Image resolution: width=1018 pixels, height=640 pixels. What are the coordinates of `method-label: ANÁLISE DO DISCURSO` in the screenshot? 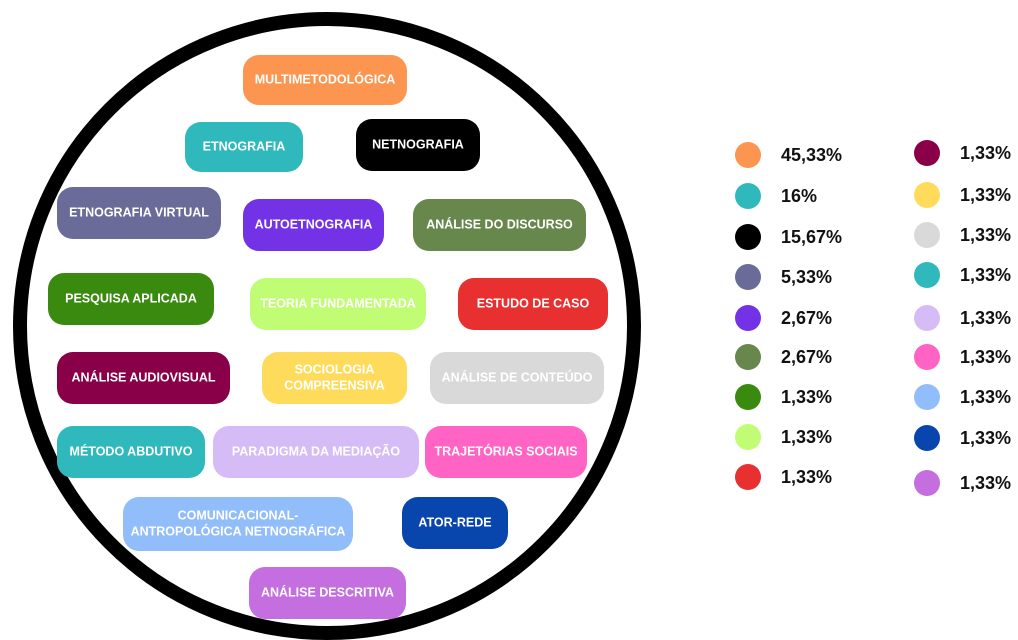 It's located at (499, 223).